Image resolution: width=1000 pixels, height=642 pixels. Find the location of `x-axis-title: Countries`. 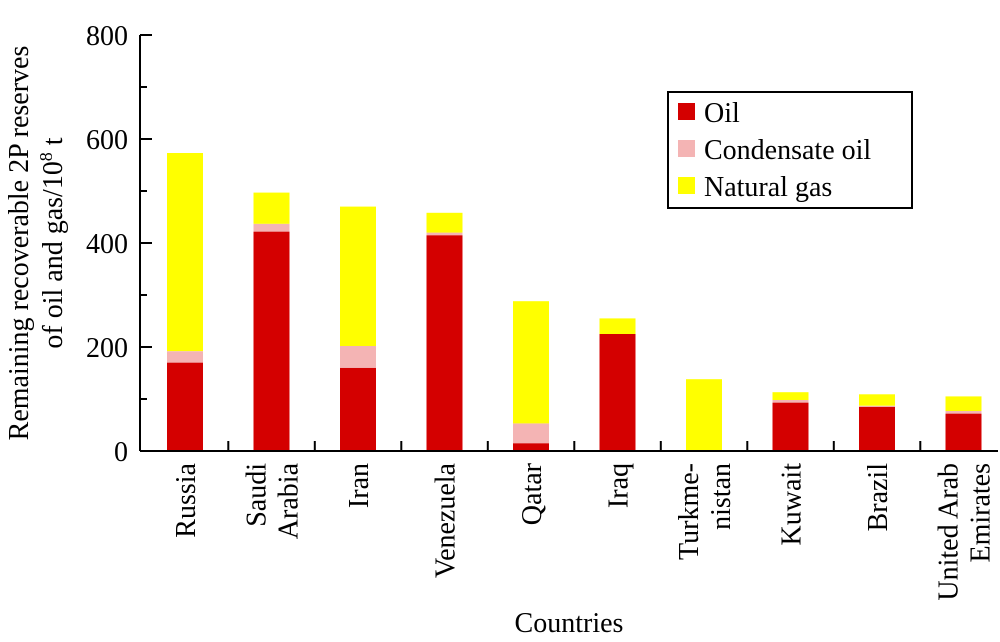

x-axis-title: Countries is located at coordinates (569, 623).